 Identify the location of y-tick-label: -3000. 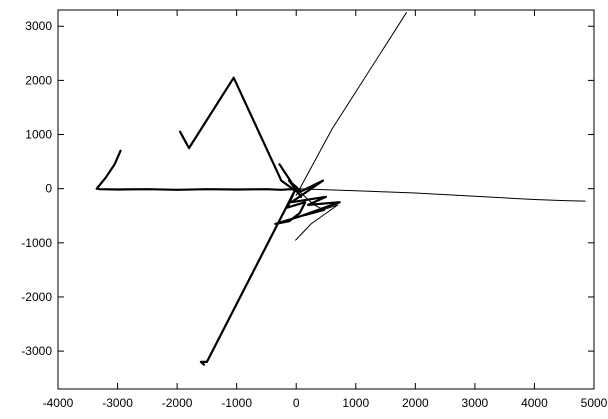
(36, 351).